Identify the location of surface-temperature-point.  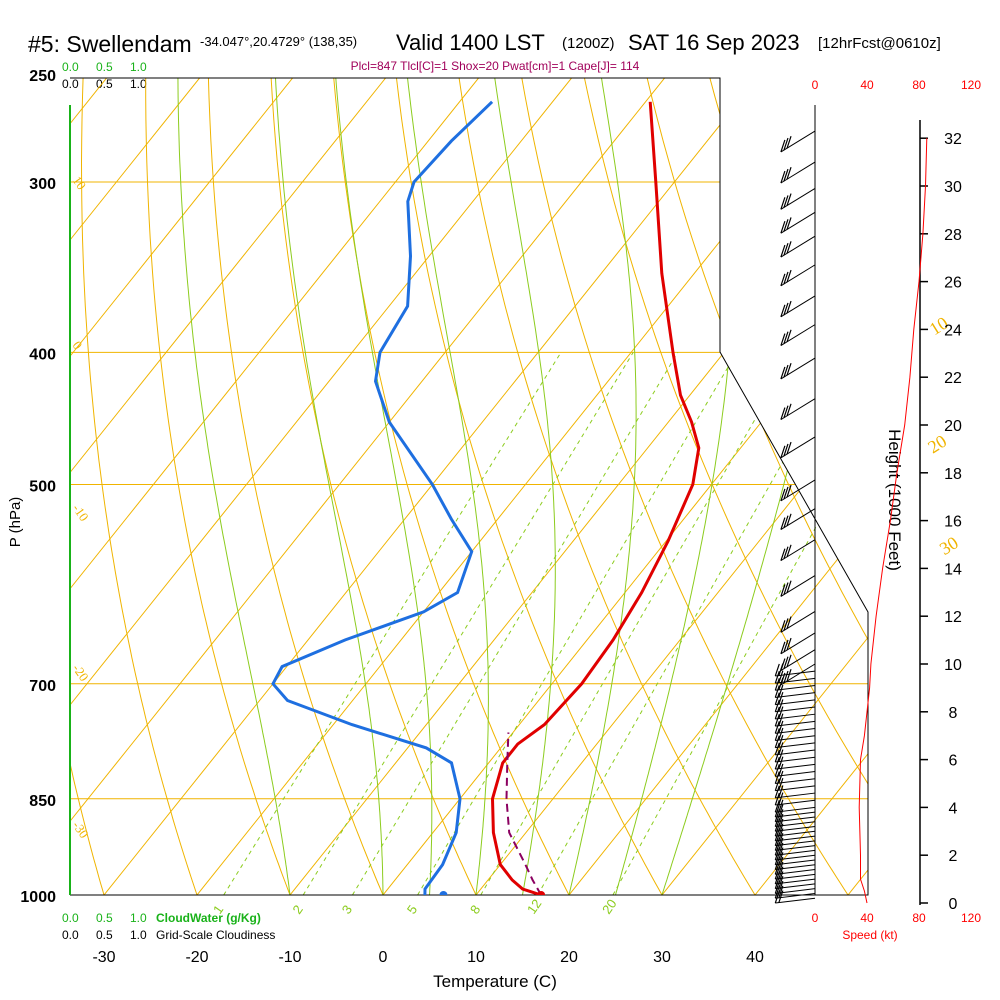
(541, 893).